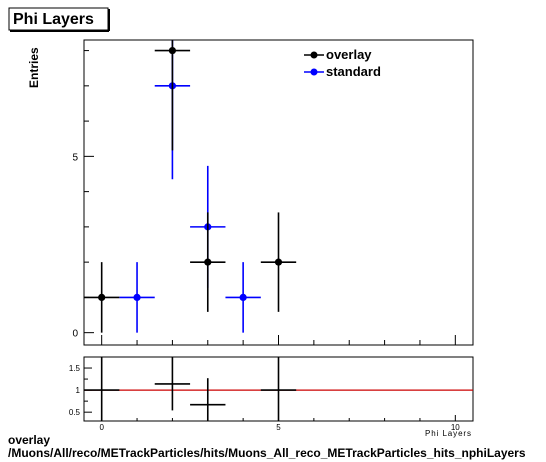  What do you see at coordinates (448, 433) in the screenshot?
I see `x-axis-label-clipped: Phi Layers` at bounding box center [448, 433].